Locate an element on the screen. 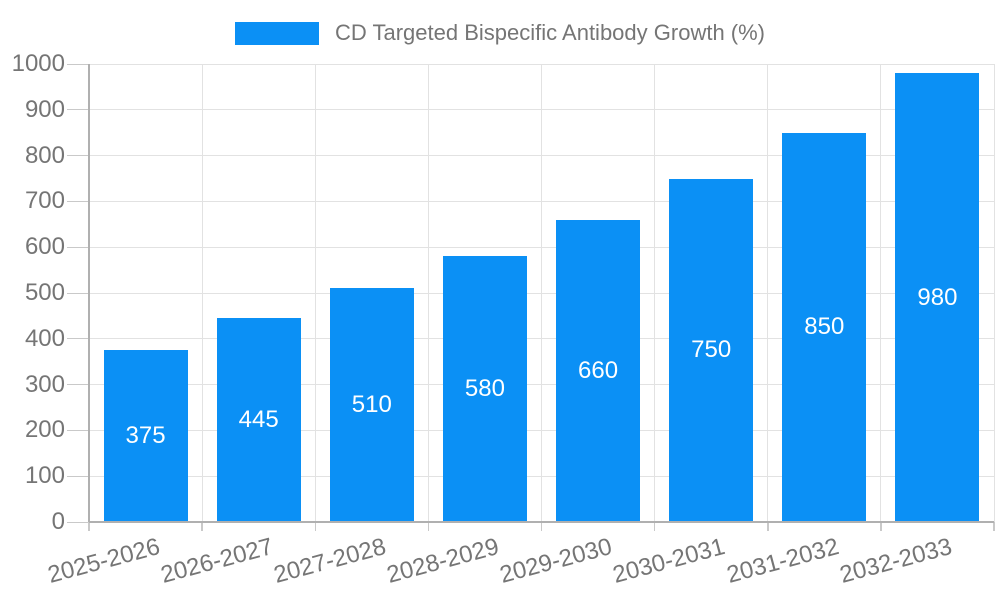  y-axis-tick-label: 0 is located at coordinates (58, 521).